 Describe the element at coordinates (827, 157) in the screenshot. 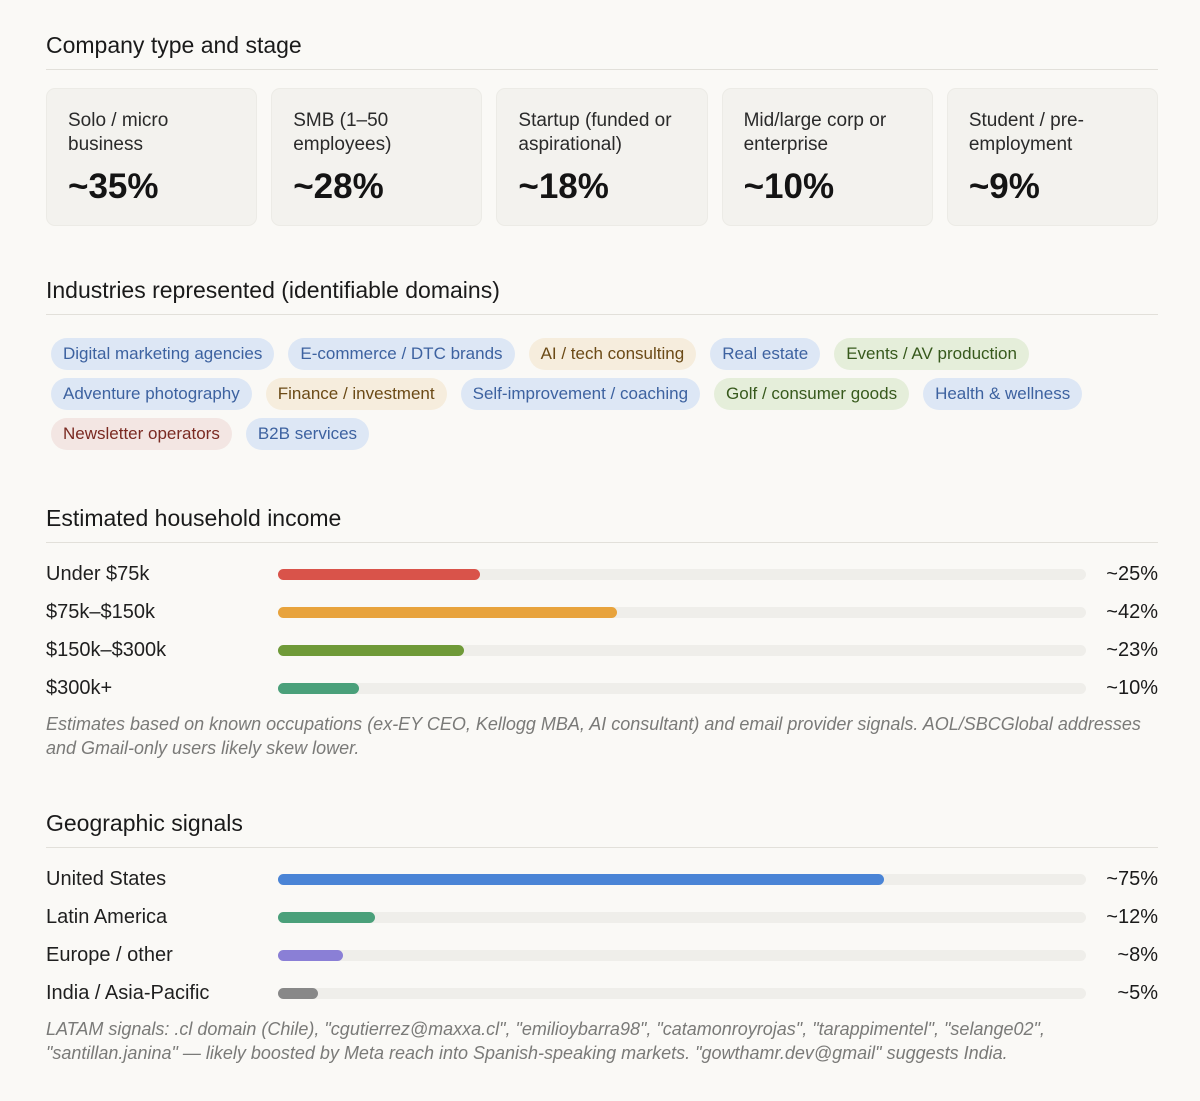

I see `company-card: Mid/large corp or enterprise ~10%` at that location.